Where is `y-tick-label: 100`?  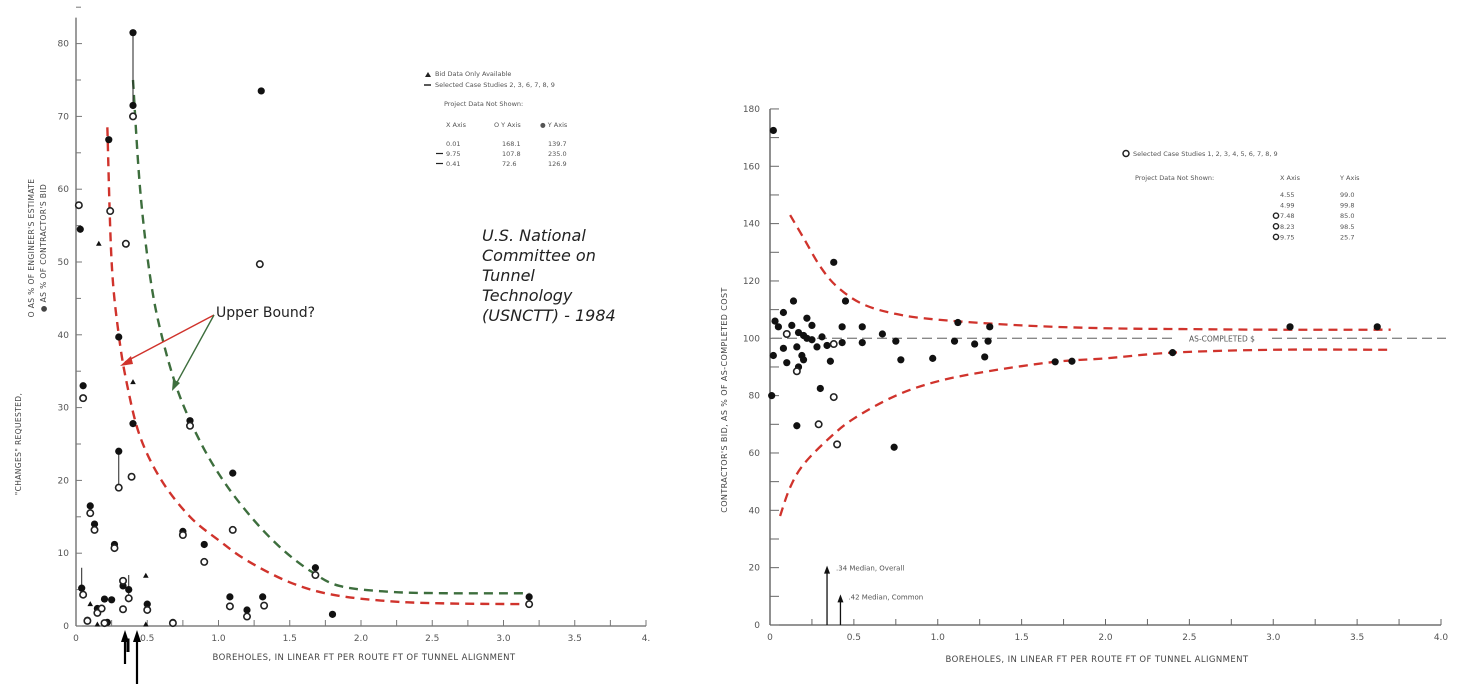 y-tick-label: 100 is located at coordinates (751, 339).